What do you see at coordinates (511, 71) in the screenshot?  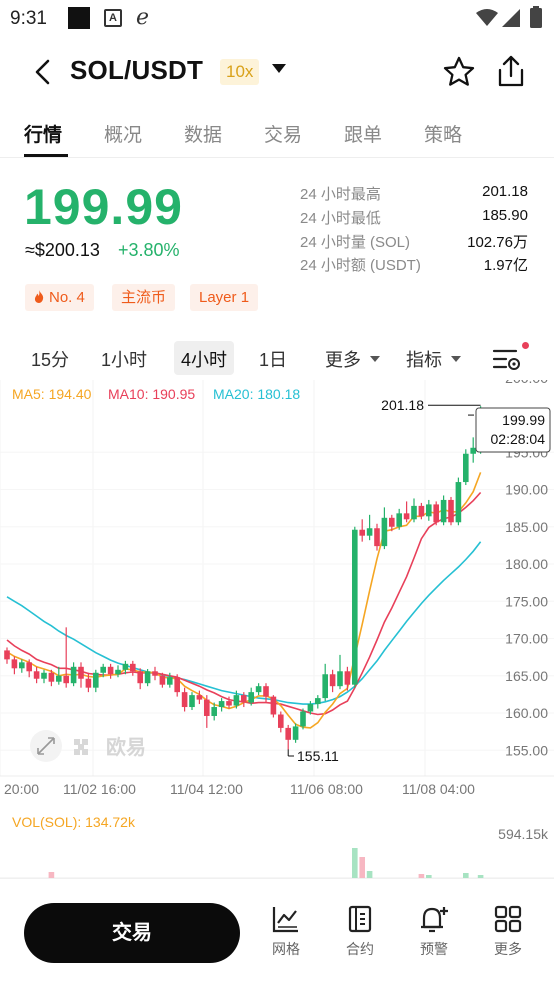 I see `share-button` at bounding box center [511, 71].